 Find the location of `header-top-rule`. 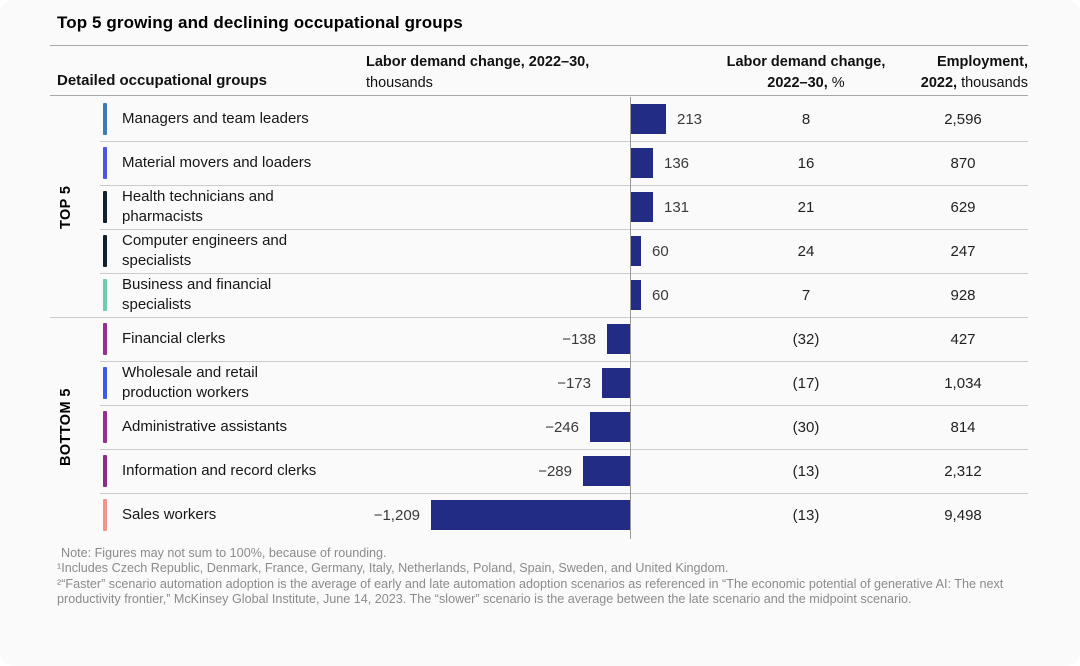

header-top-rule is located at coordinates (539, 45).